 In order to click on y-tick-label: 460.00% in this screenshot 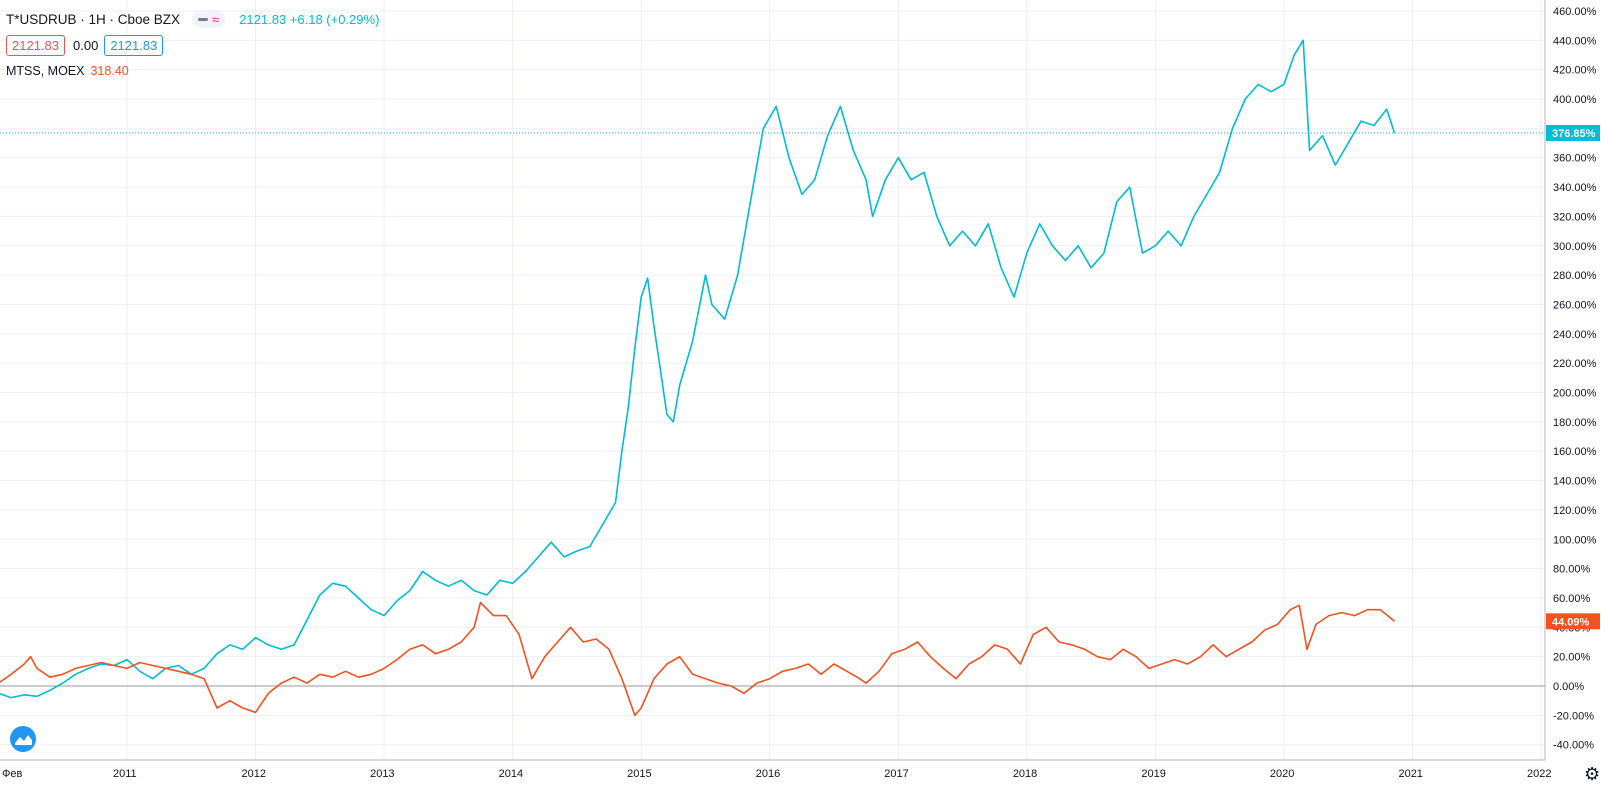, I will do `click(1575, 12)`.